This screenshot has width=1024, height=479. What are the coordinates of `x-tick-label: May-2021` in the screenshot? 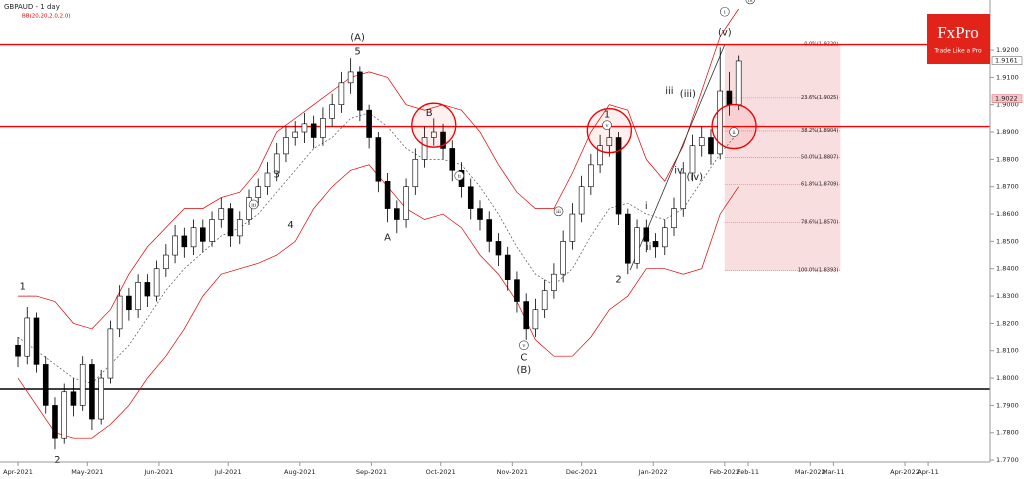 It's located at (87, 472).